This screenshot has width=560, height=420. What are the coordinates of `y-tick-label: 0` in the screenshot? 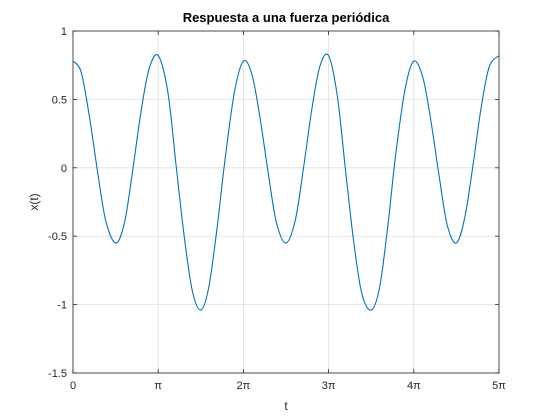 It's located at (64, 169).